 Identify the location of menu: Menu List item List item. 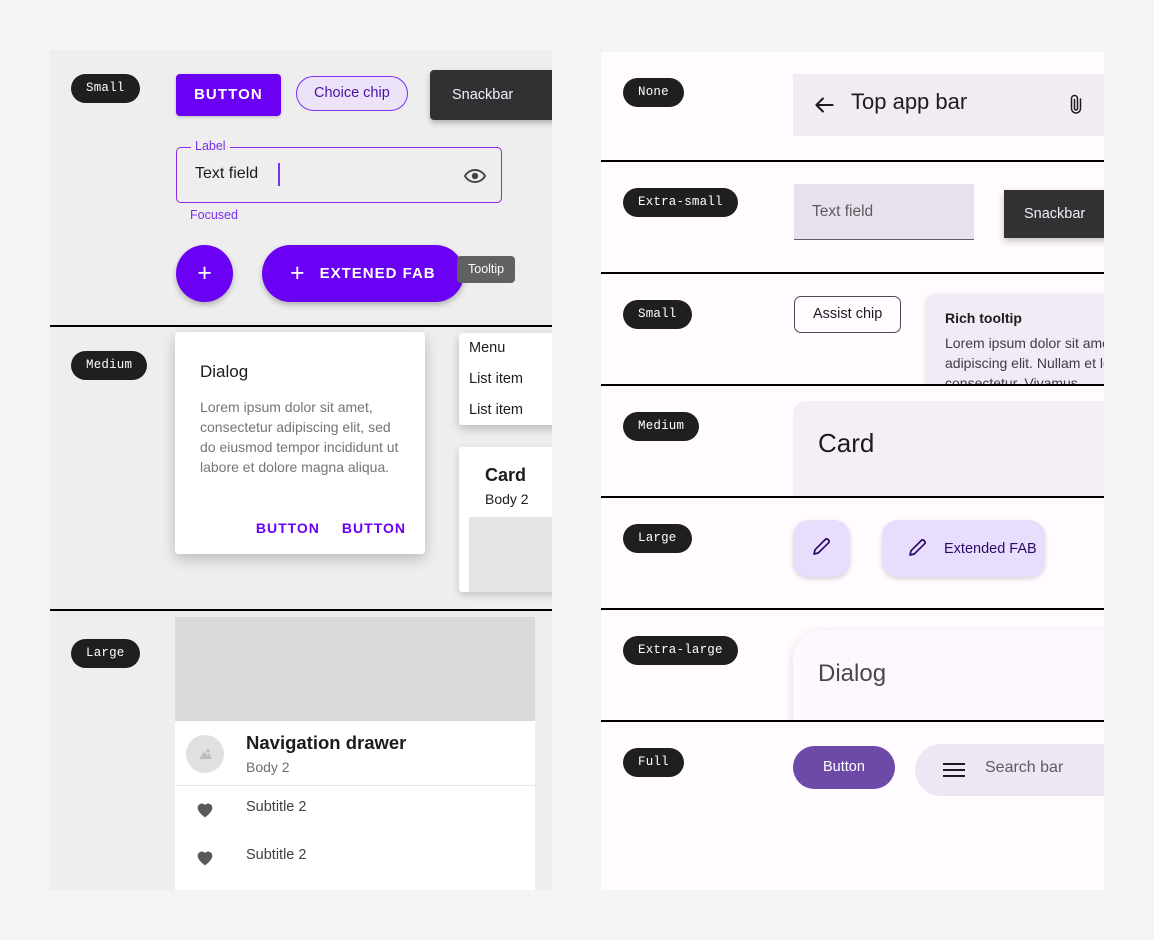
(505, 379).